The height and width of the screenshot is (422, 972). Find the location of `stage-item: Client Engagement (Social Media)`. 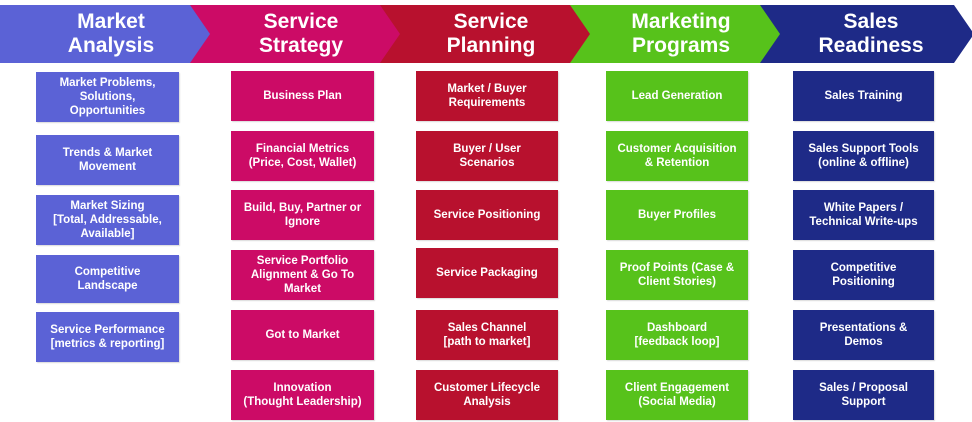

stage-item: Client Engagement (Social Media) is located at coordinates (677, 395).